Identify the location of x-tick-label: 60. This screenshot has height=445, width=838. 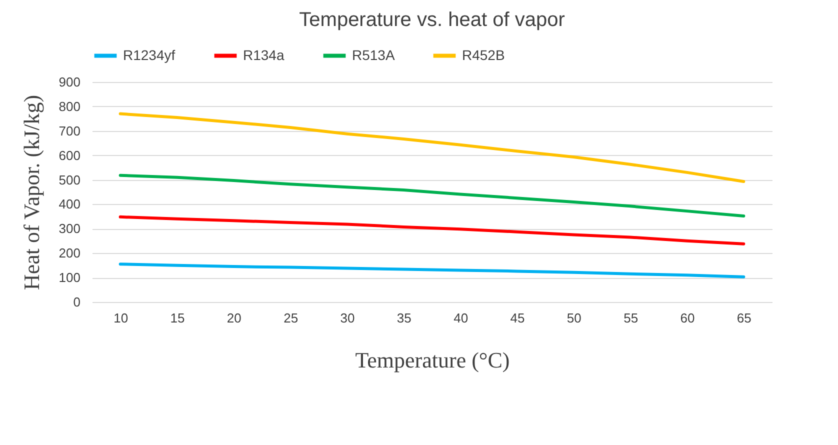
(687, 318).